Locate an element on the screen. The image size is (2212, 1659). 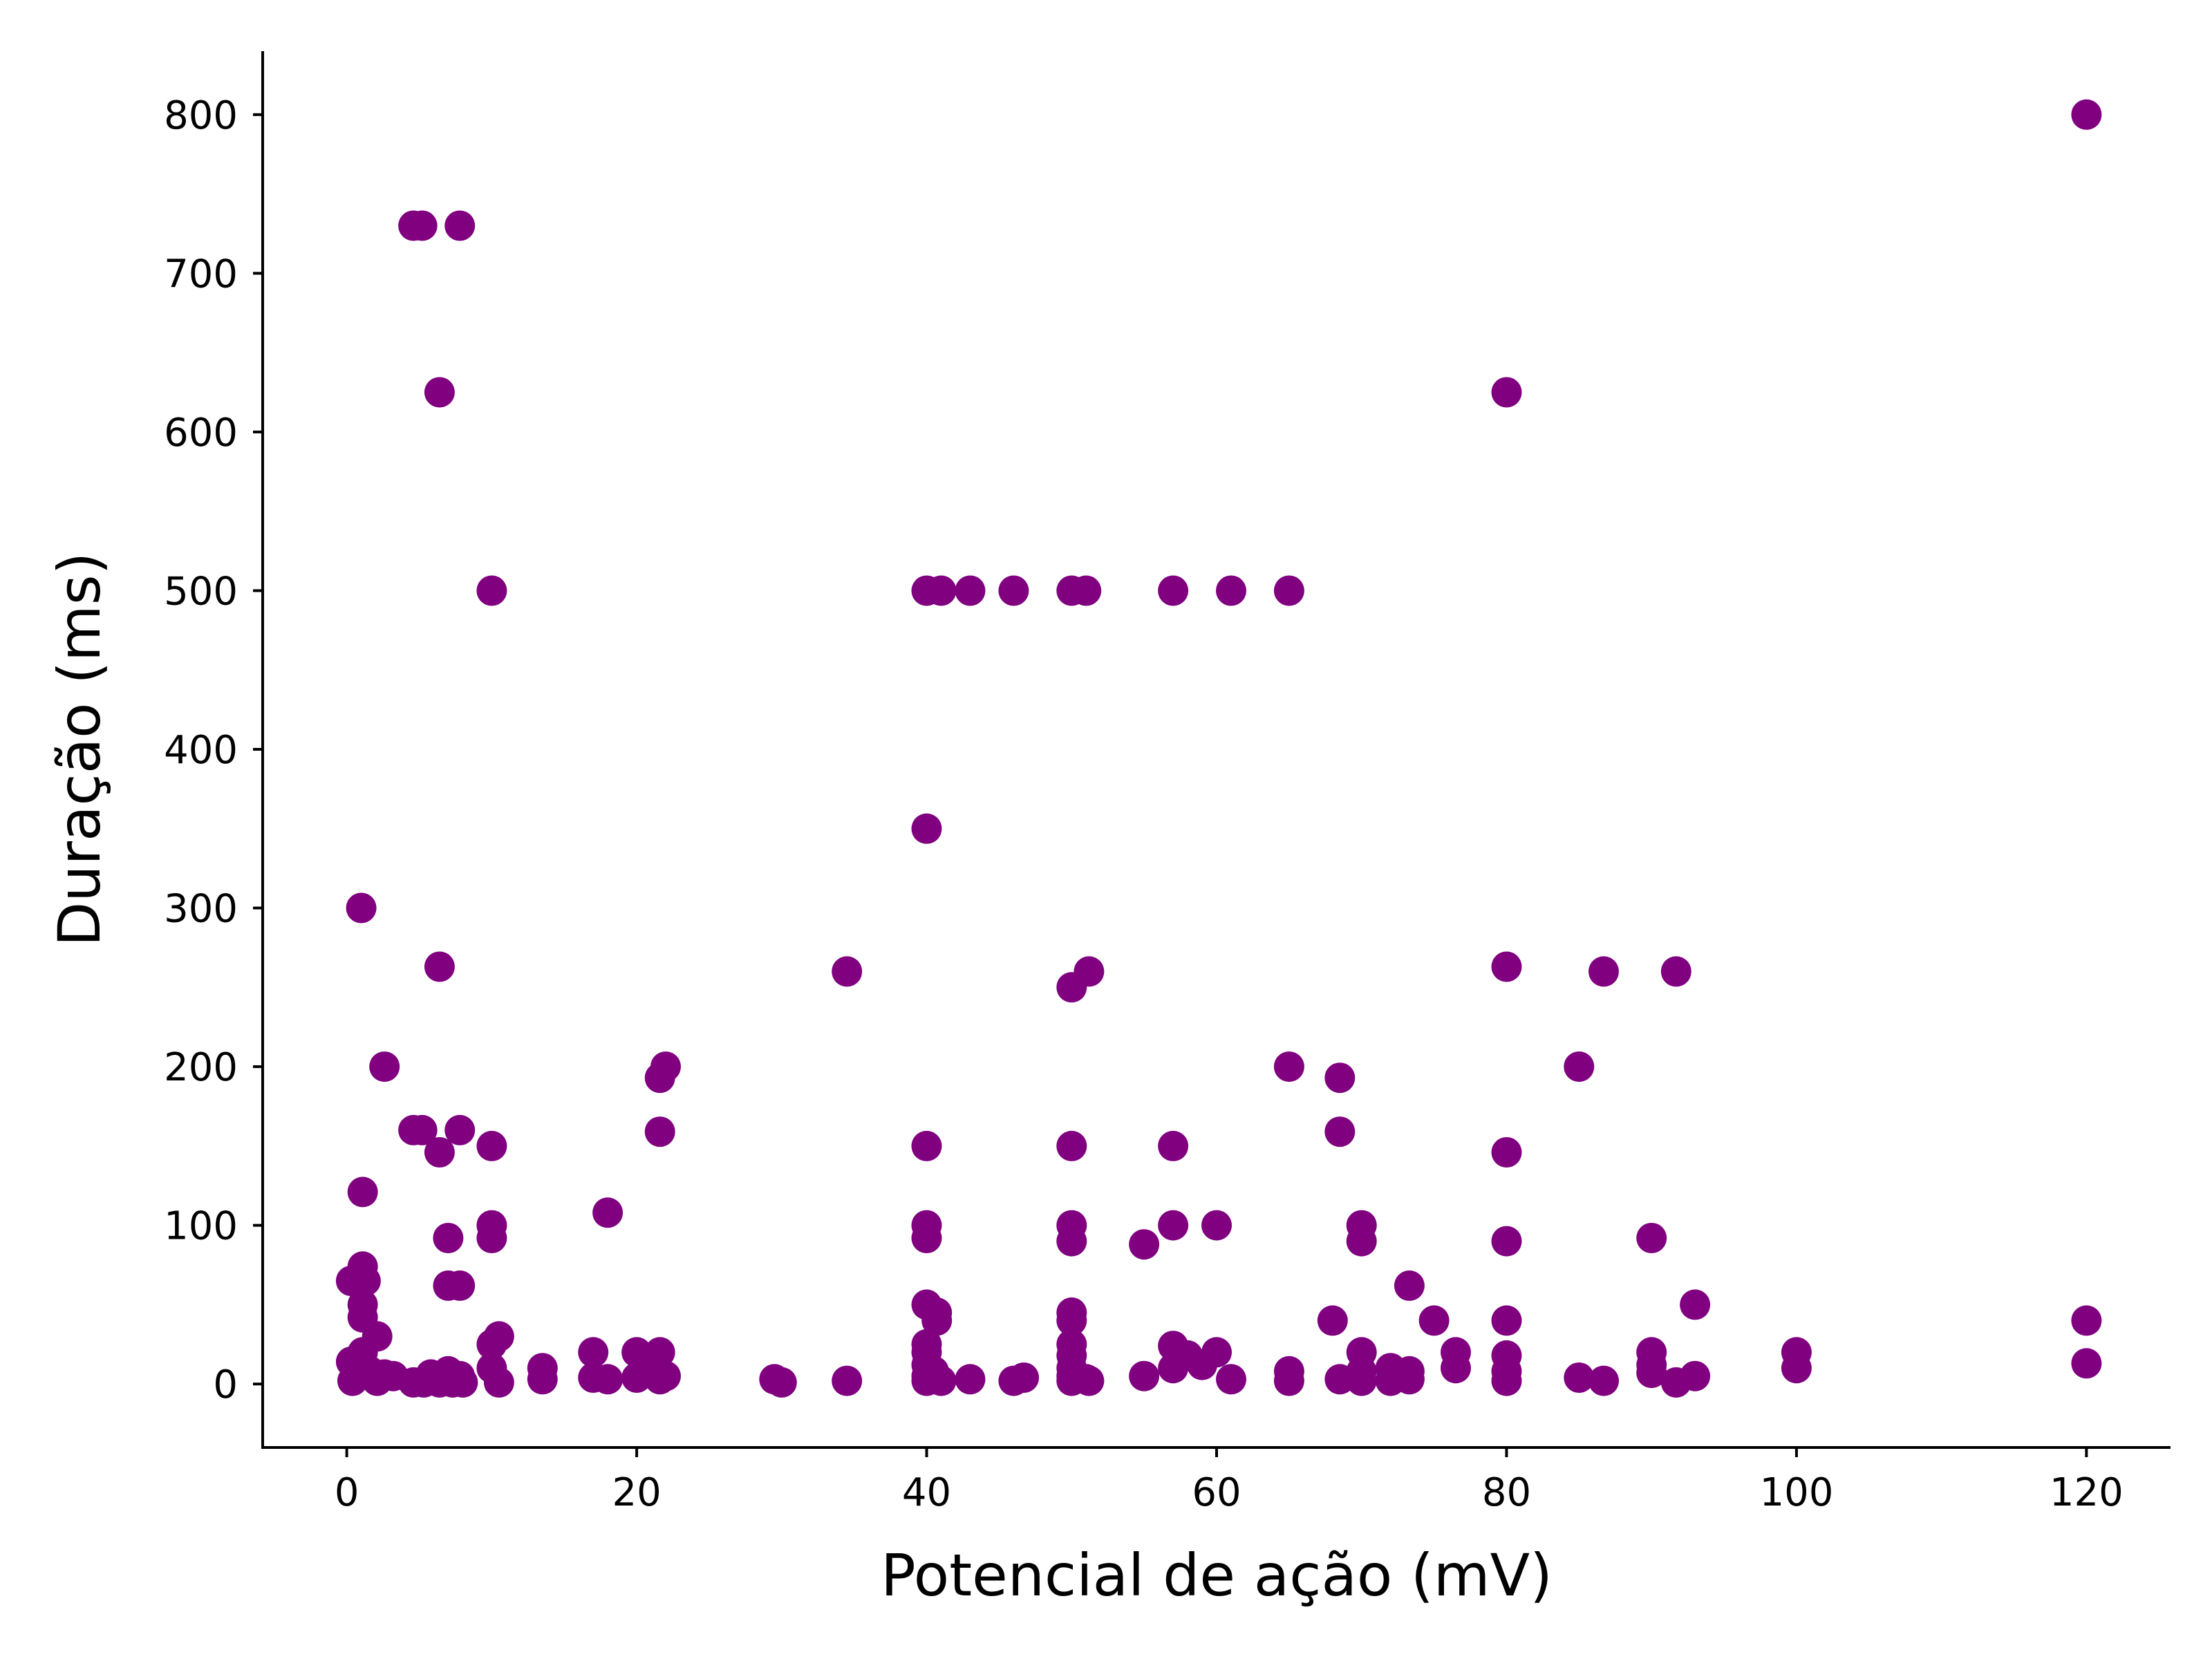
x-tick-label: 40 is located at coordinates (927, 1493).